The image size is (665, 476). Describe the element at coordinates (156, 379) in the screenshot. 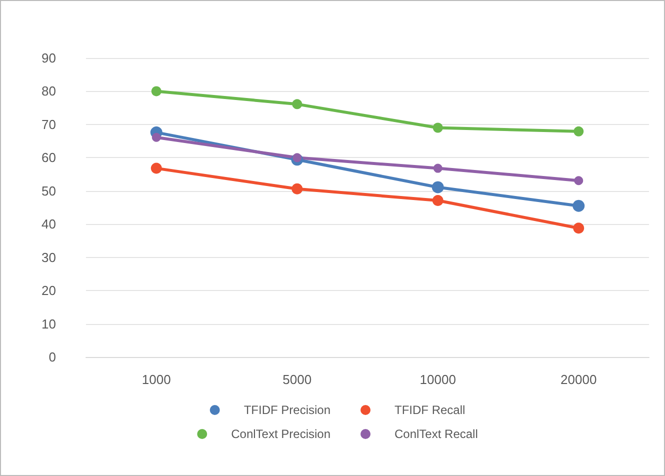

I see `x-tick-label: 1000` at that location.